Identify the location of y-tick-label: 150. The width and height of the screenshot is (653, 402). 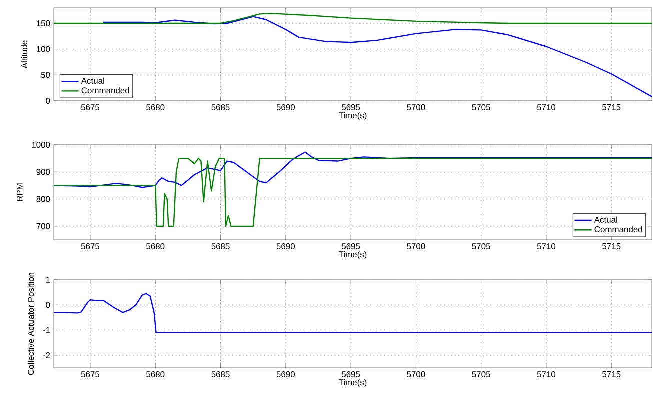
(43, 23).